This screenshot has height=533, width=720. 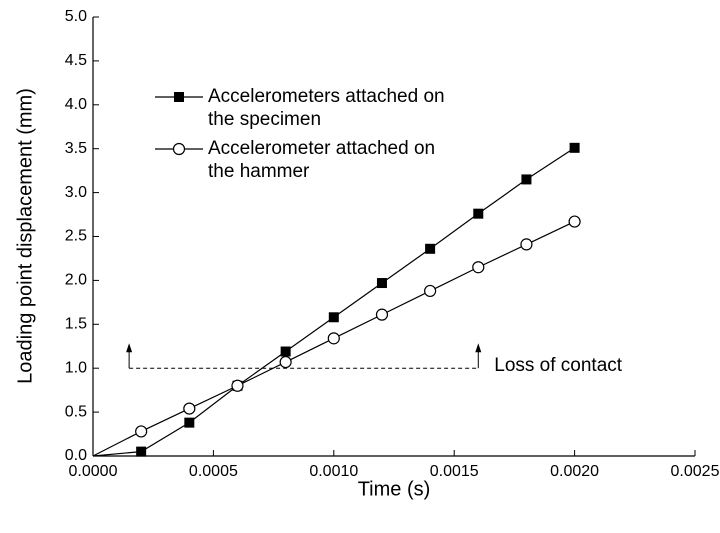 I want to click on y-tick-label: 2.0, so click(x=76, y=280).